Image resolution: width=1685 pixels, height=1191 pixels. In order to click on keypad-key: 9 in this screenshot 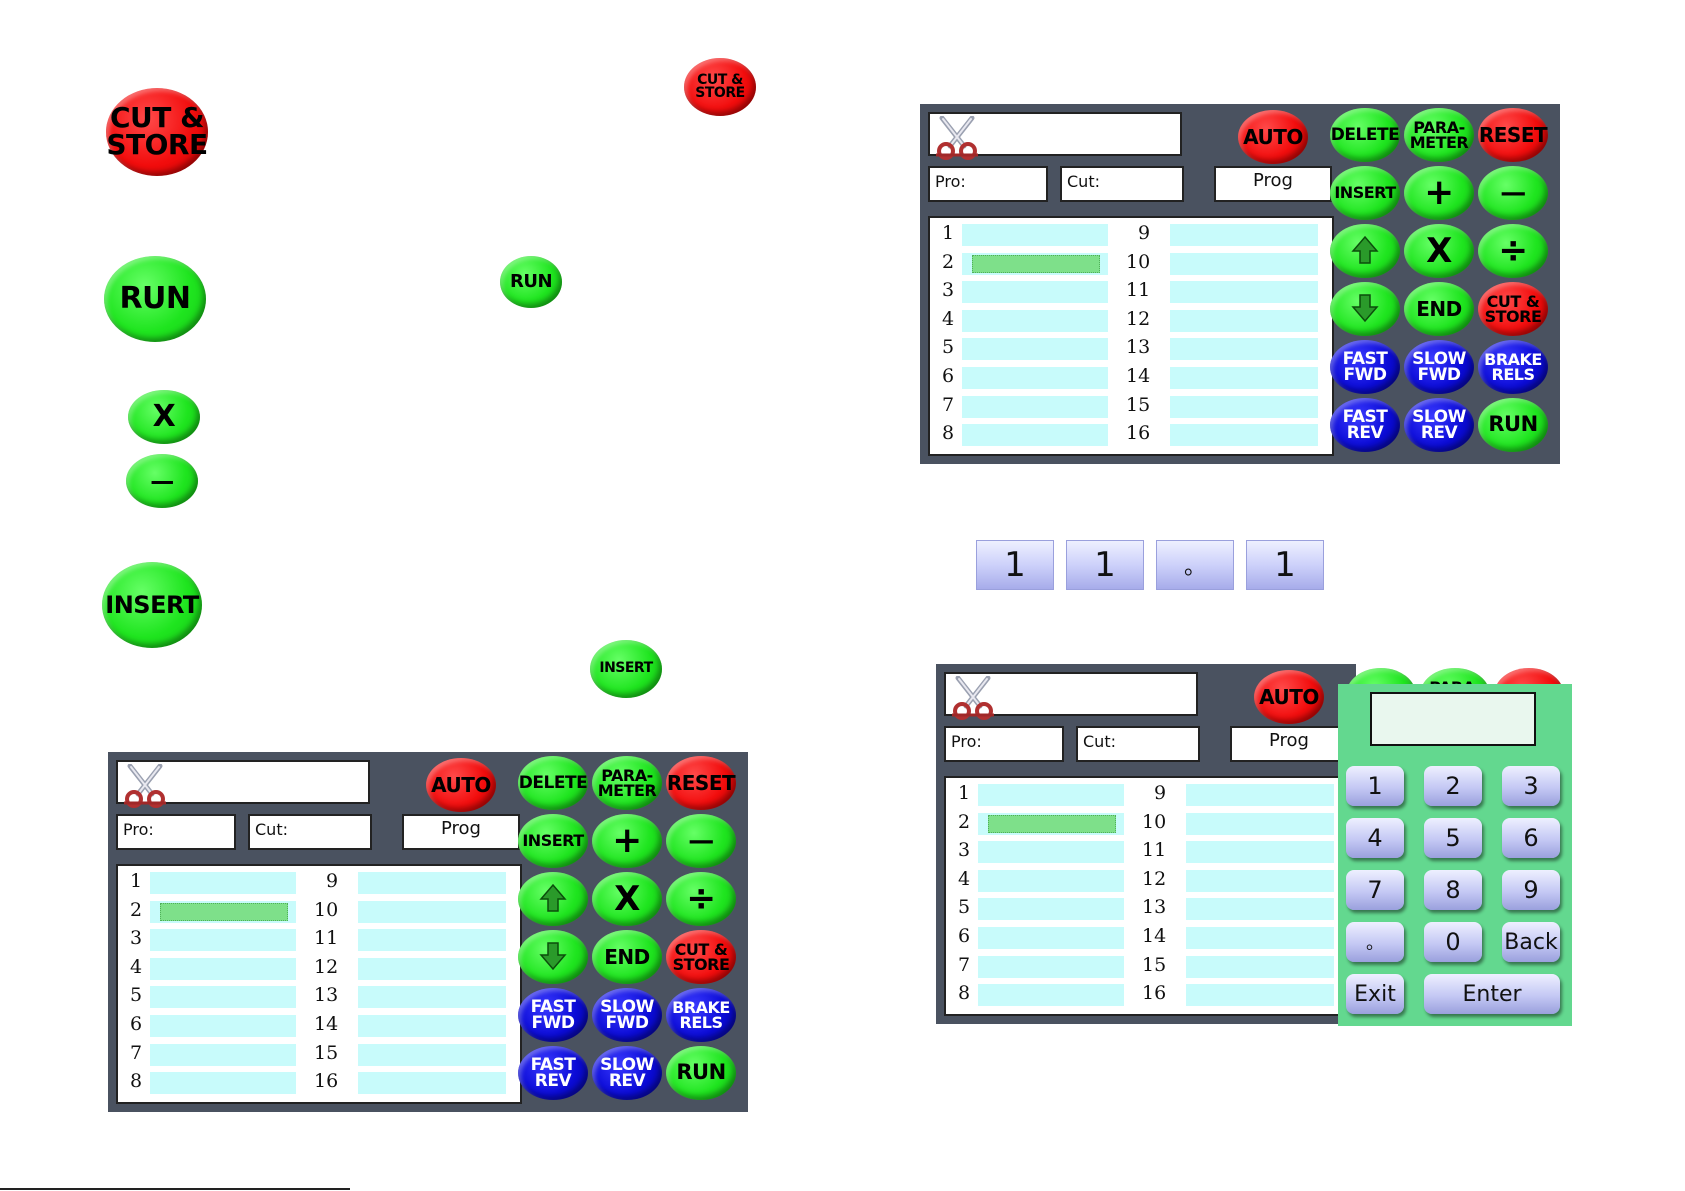, I will do `click(1531, 890)`.